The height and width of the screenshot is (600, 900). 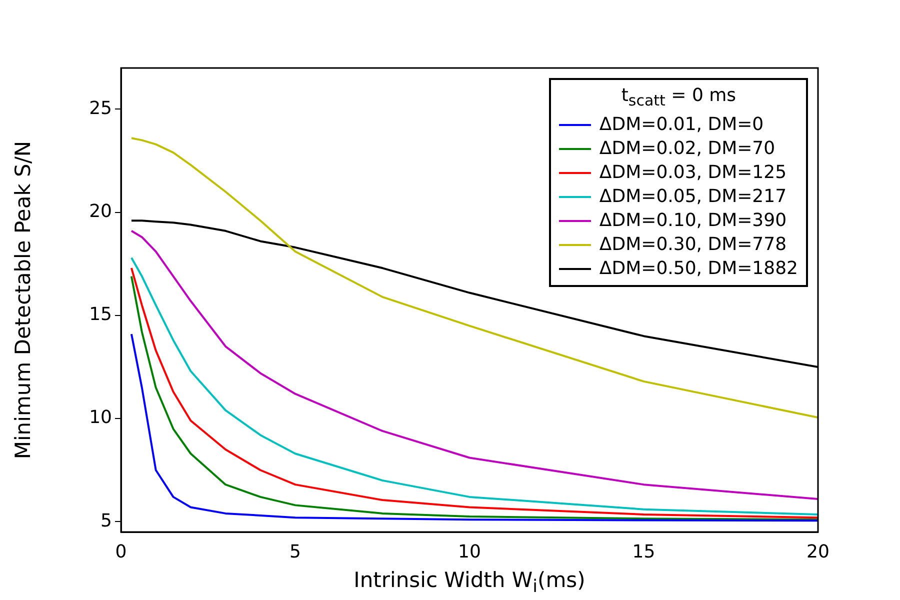 I want to click on legend-label: ΔDM=0.10, DM=390, so click(x=693, y=220).